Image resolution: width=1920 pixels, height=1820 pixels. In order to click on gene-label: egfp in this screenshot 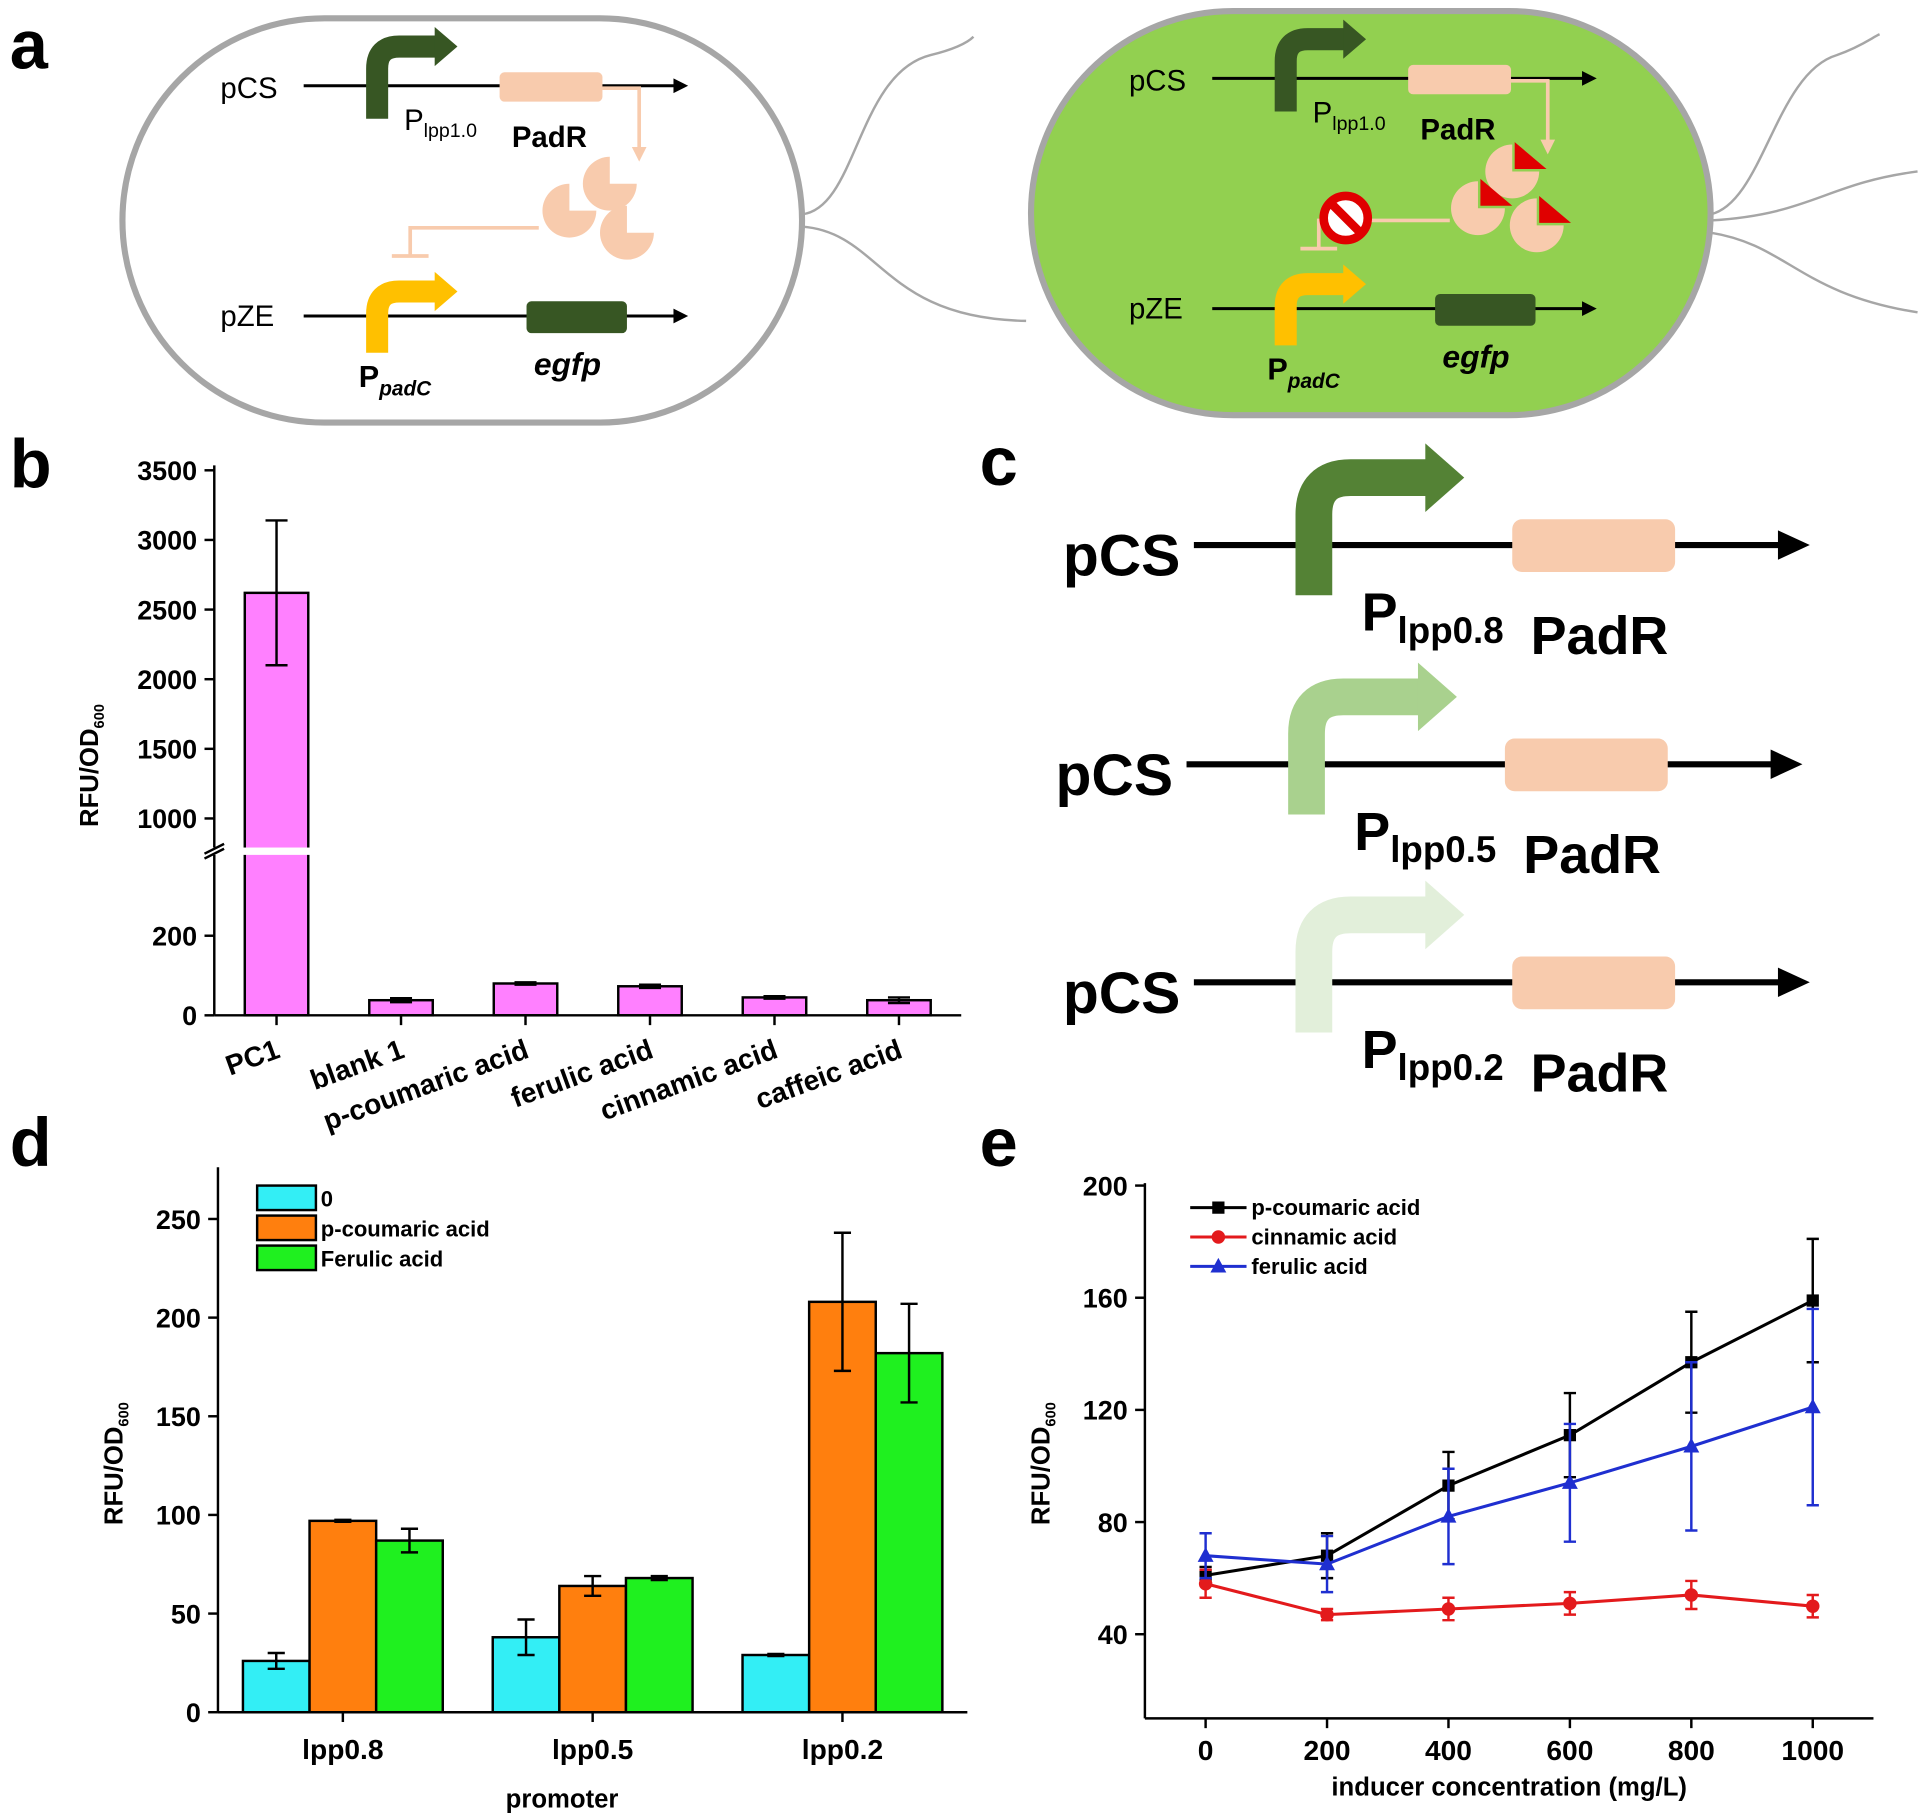, I will do `click(1475, 356)`.